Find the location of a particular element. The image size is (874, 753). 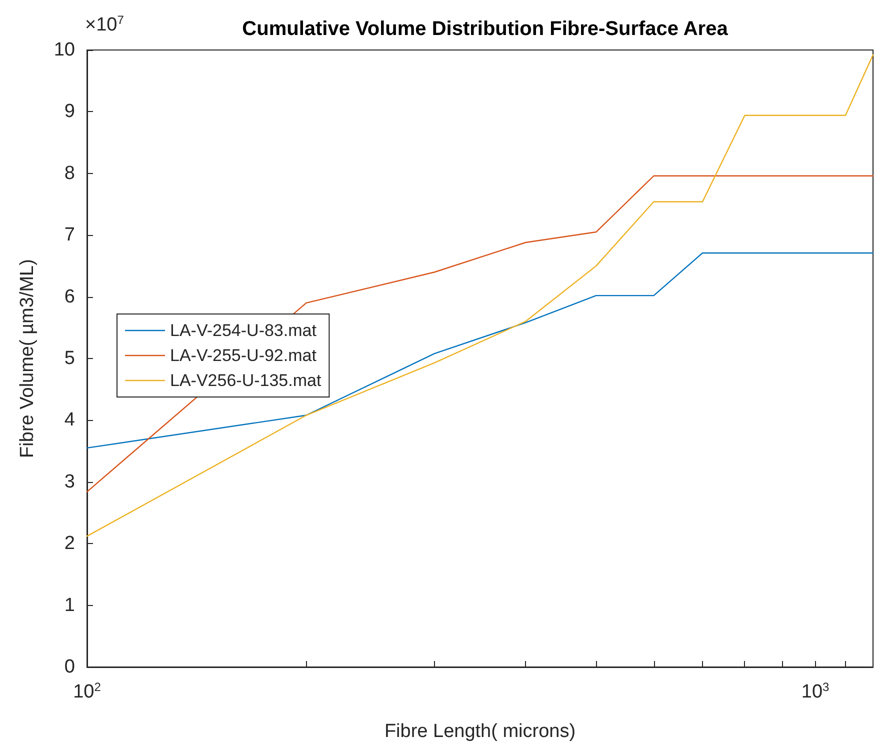

y-tick-label: 10 is located at coordinates (64, 50).